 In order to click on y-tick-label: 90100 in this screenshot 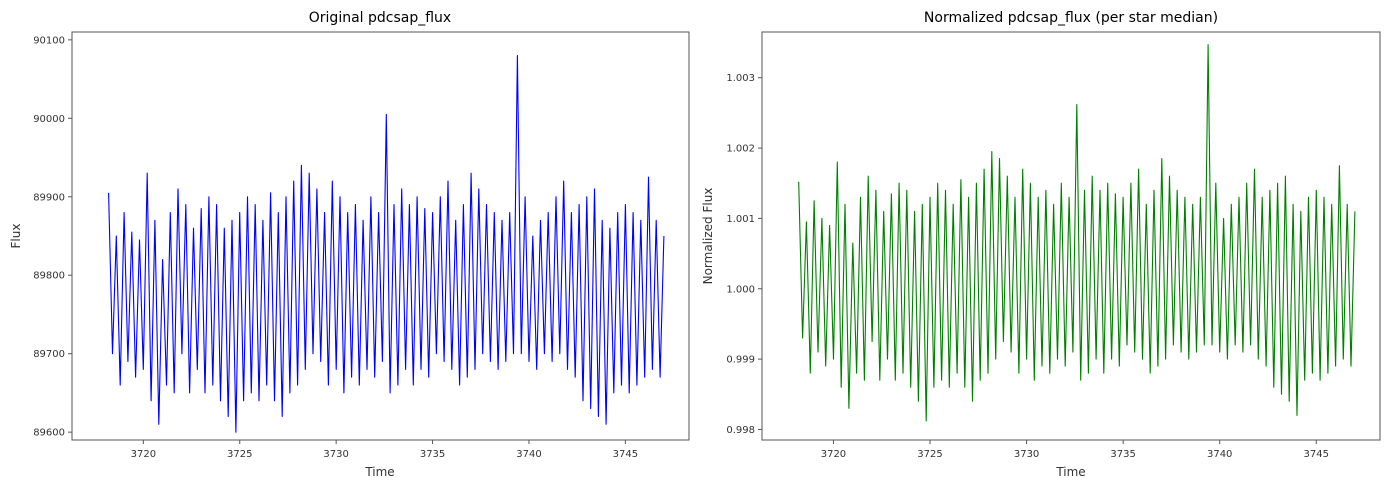, I will do `click(49, 40)`.